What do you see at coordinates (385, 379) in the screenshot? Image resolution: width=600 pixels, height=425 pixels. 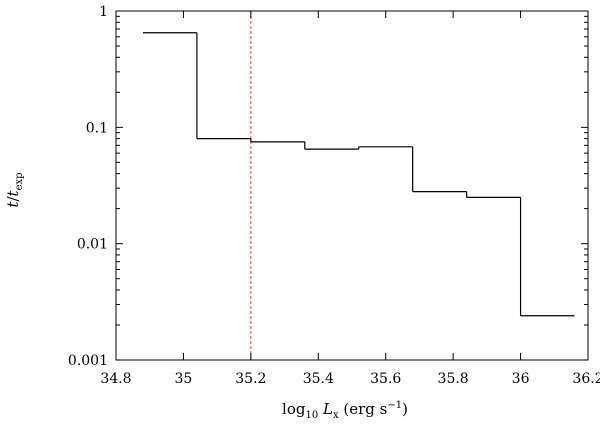 I see `x-tick-label: 35.6` at bounding box center [385, 379].